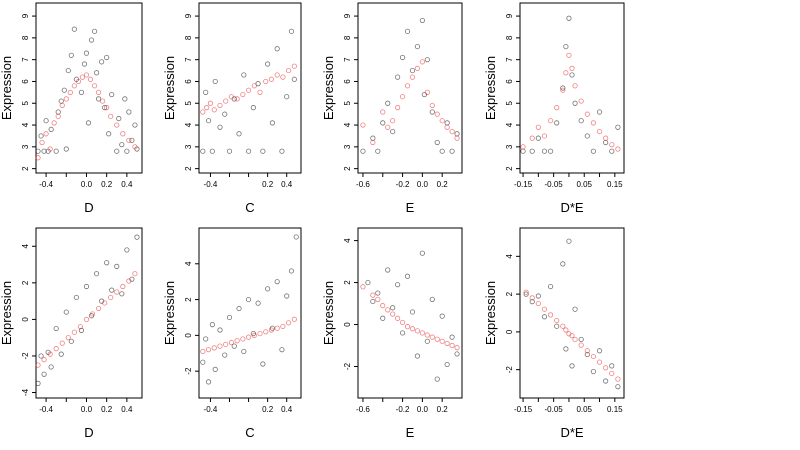 The image size is (800, 450). What do you see at coordinates (410, 432) in the screenshot?
I see `x-axis-title: E` at bounding box center [410, 432].